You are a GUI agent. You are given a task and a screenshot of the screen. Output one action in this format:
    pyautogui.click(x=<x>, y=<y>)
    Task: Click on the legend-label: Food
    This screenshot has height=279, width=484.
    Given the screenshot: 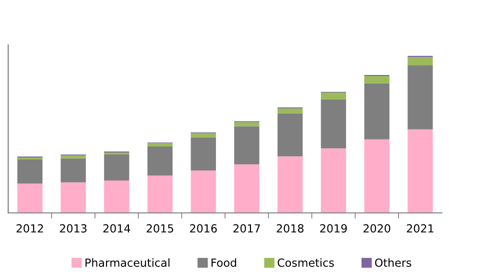 What is the action you would take?
    pyautogui.click(x=224, y=262)
    